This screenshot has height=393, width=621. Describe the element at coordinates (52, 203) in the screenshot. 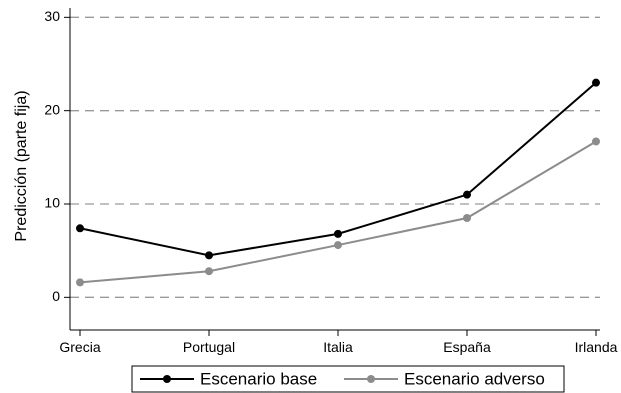

I see `y-tick-label: 10` at that location.